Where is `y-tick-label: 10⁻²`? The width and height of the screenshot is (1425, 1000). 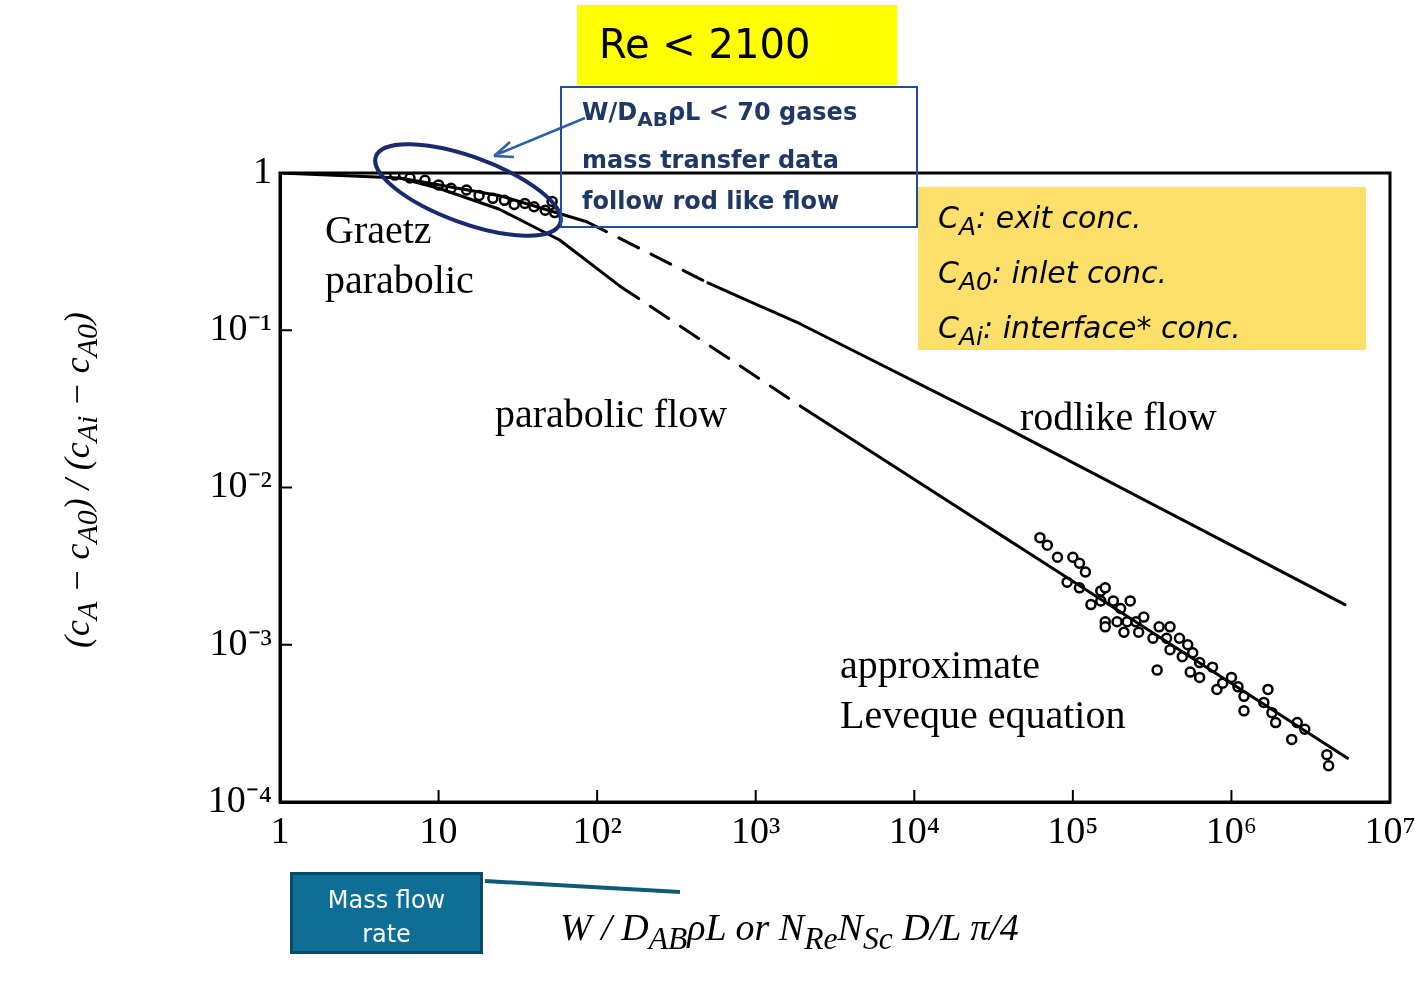
y-tick-label: 10⁻² is located at coordinates (240, 484).